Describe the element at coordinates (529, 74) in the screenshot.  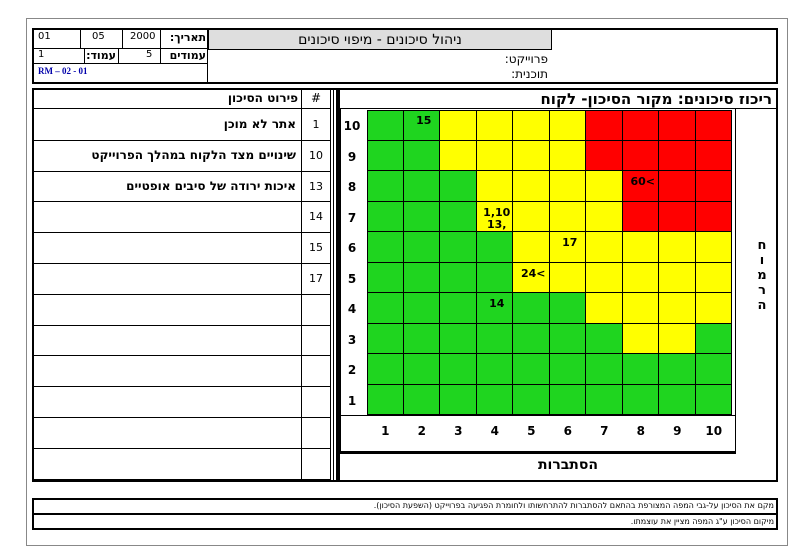
I see `program-label: תוכנית:` at that location.